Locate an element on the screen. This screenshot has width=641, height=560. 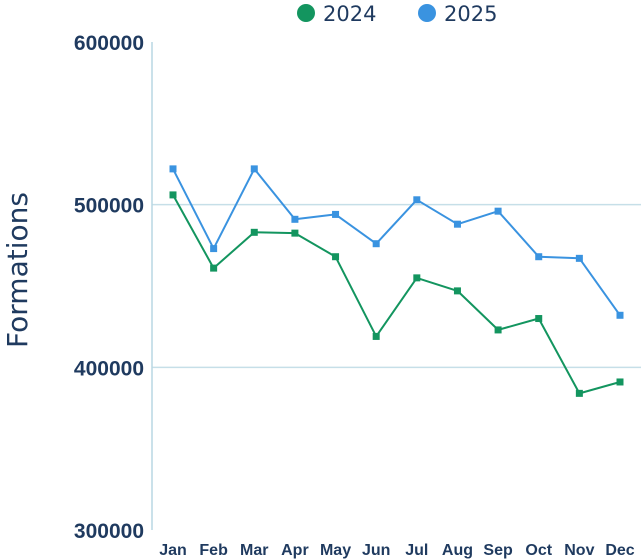
legend-item: 2024 is located at coordinates (336, 14).